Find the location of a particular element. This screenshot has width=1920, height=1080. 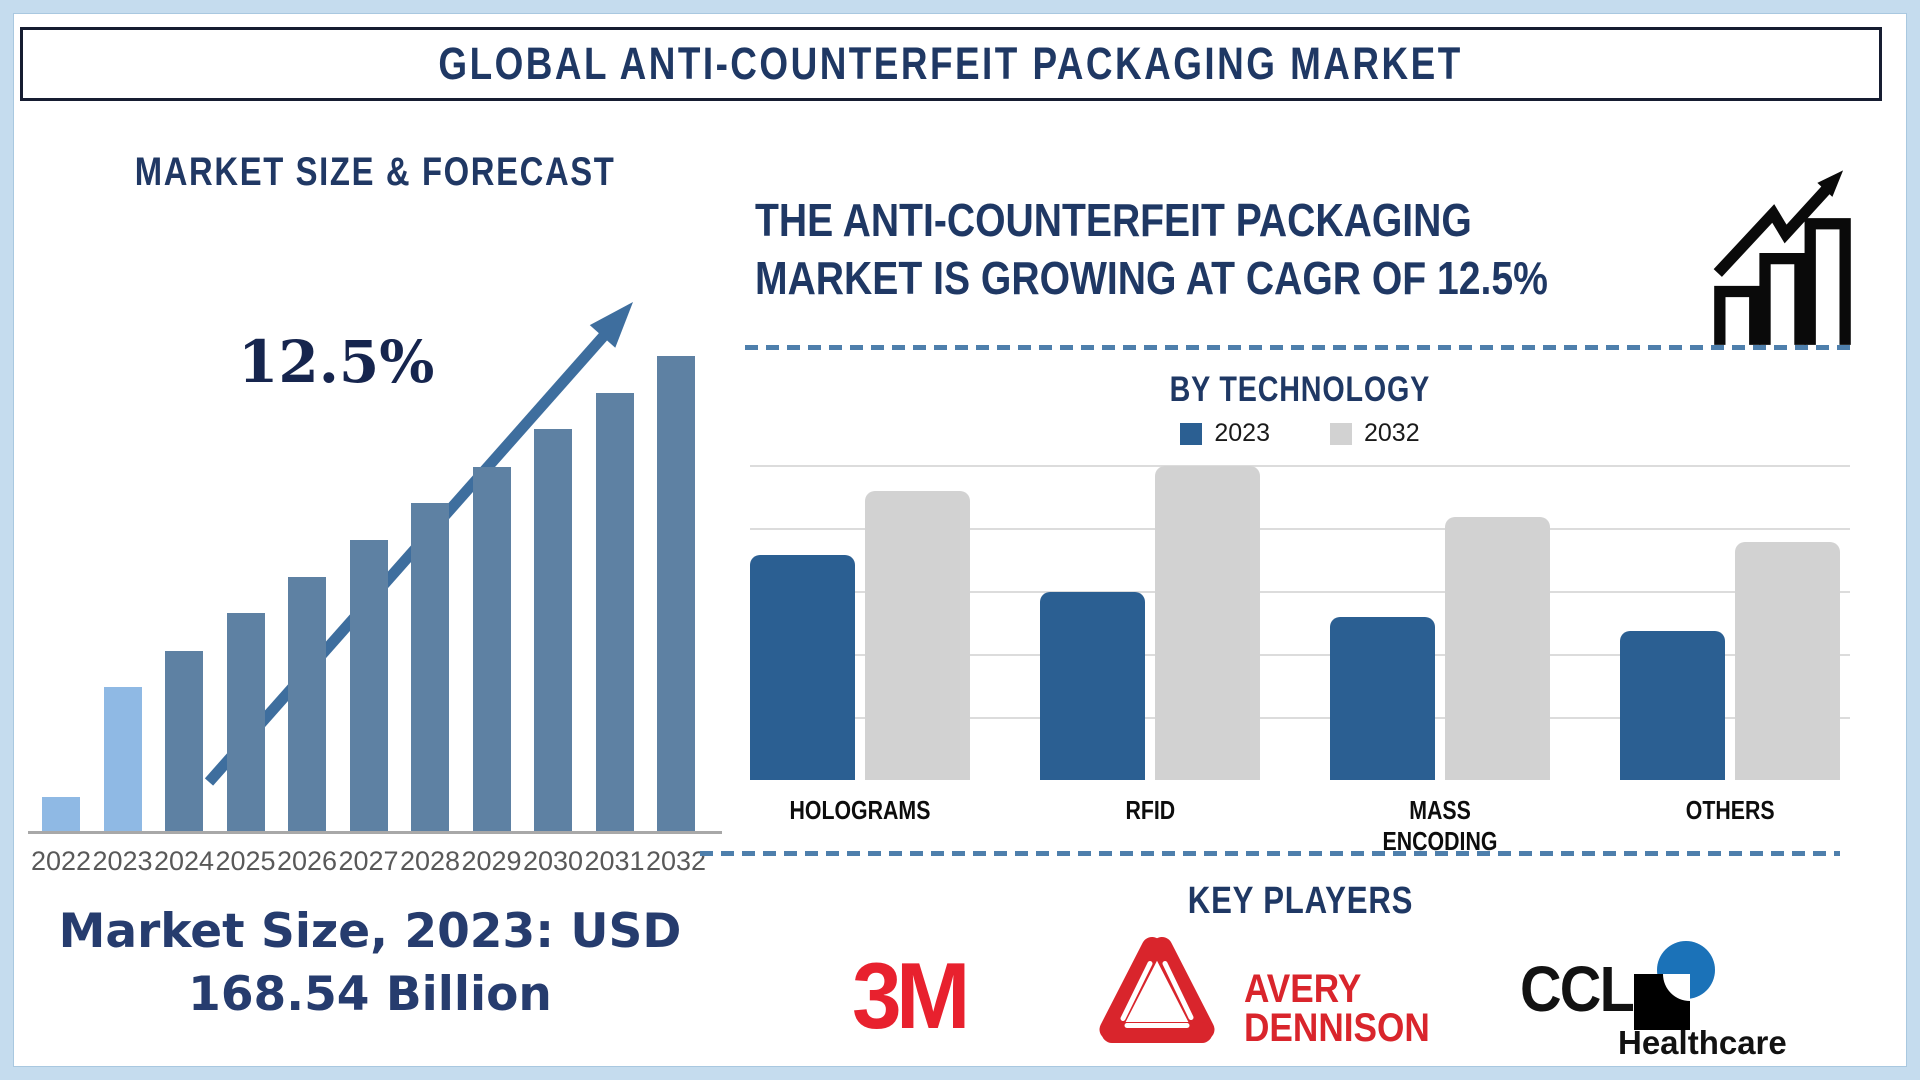

market-size-bar-2022 is located at coordinates (61, 815).